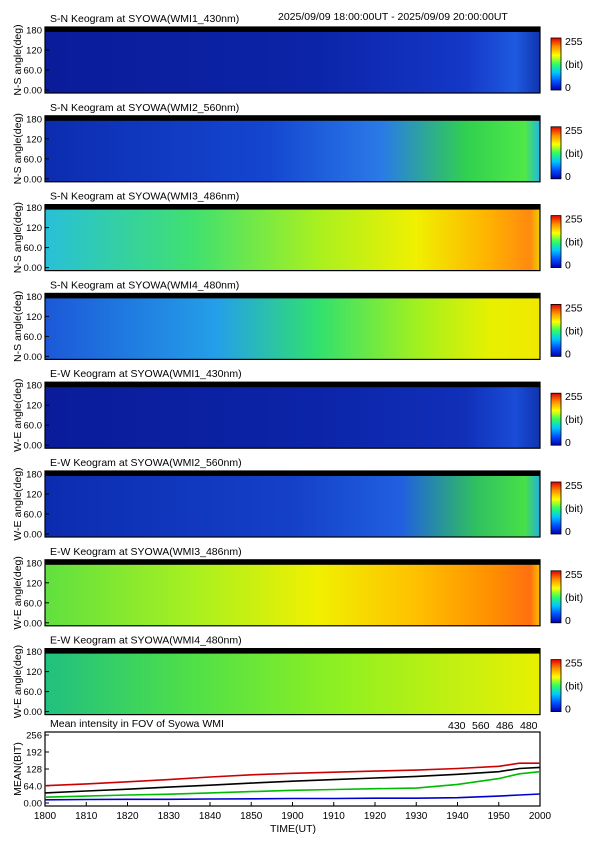  I want to click on legend-entry-486: 486, so click(505, 726).